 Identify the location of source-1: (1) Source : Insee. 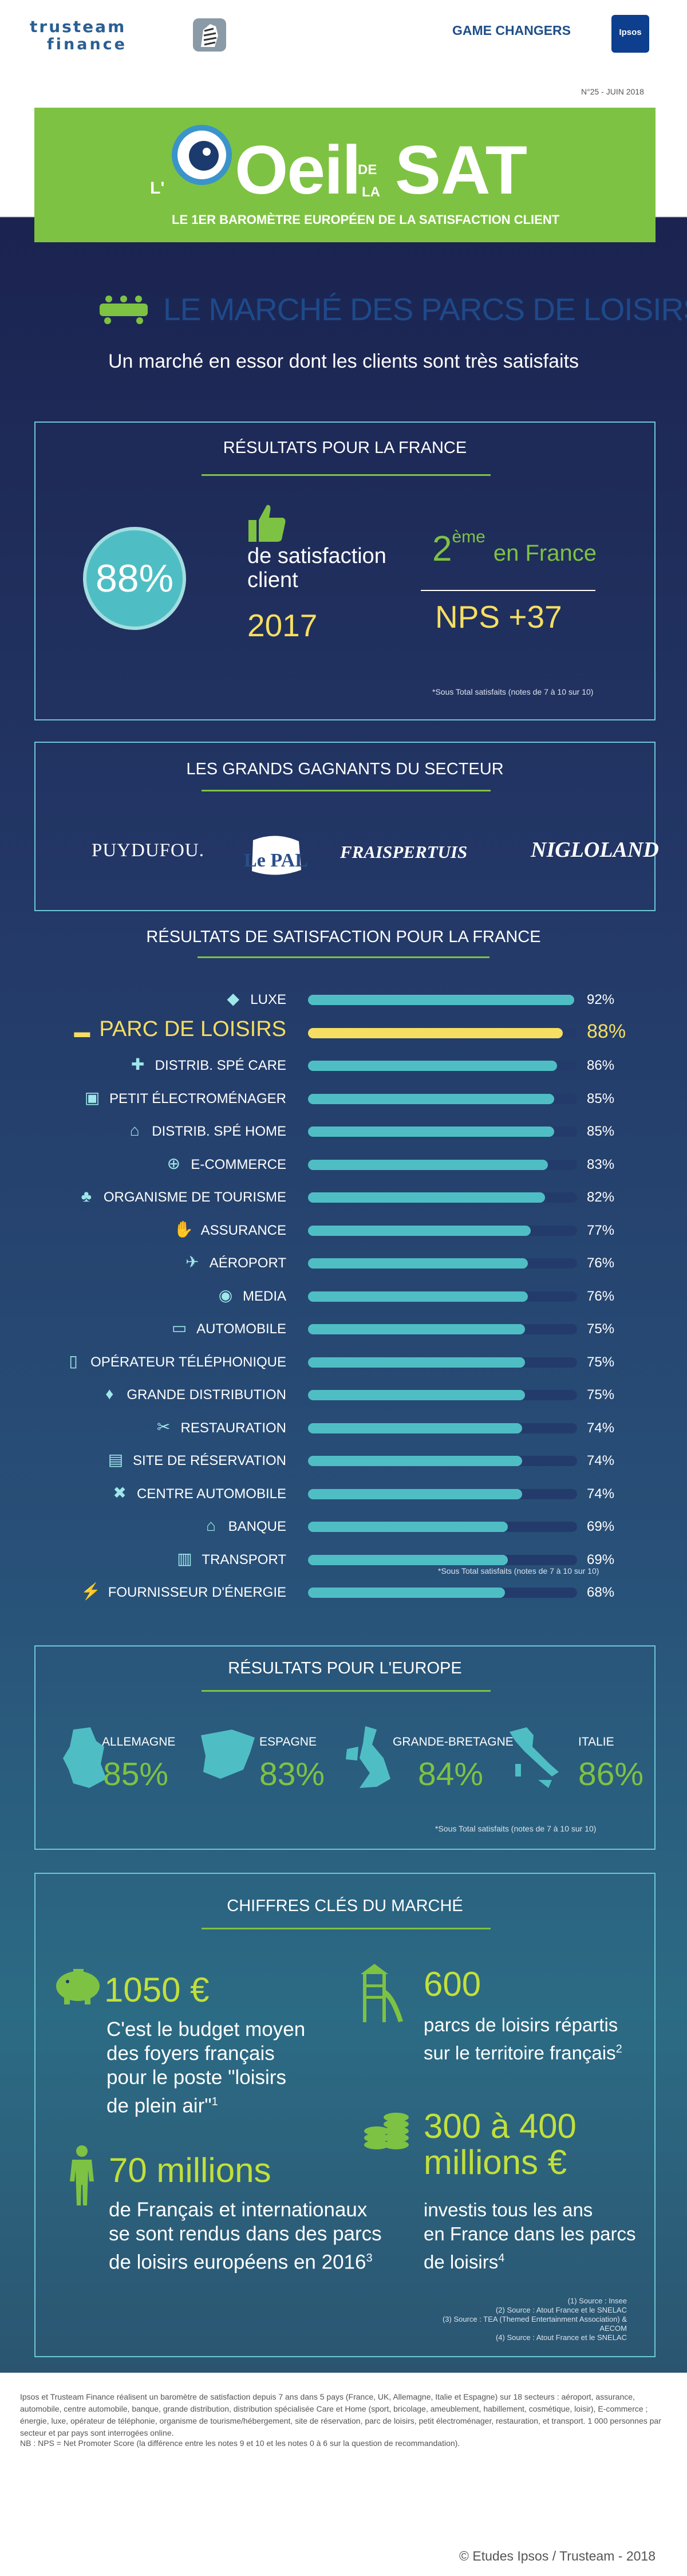
(597, 2301).